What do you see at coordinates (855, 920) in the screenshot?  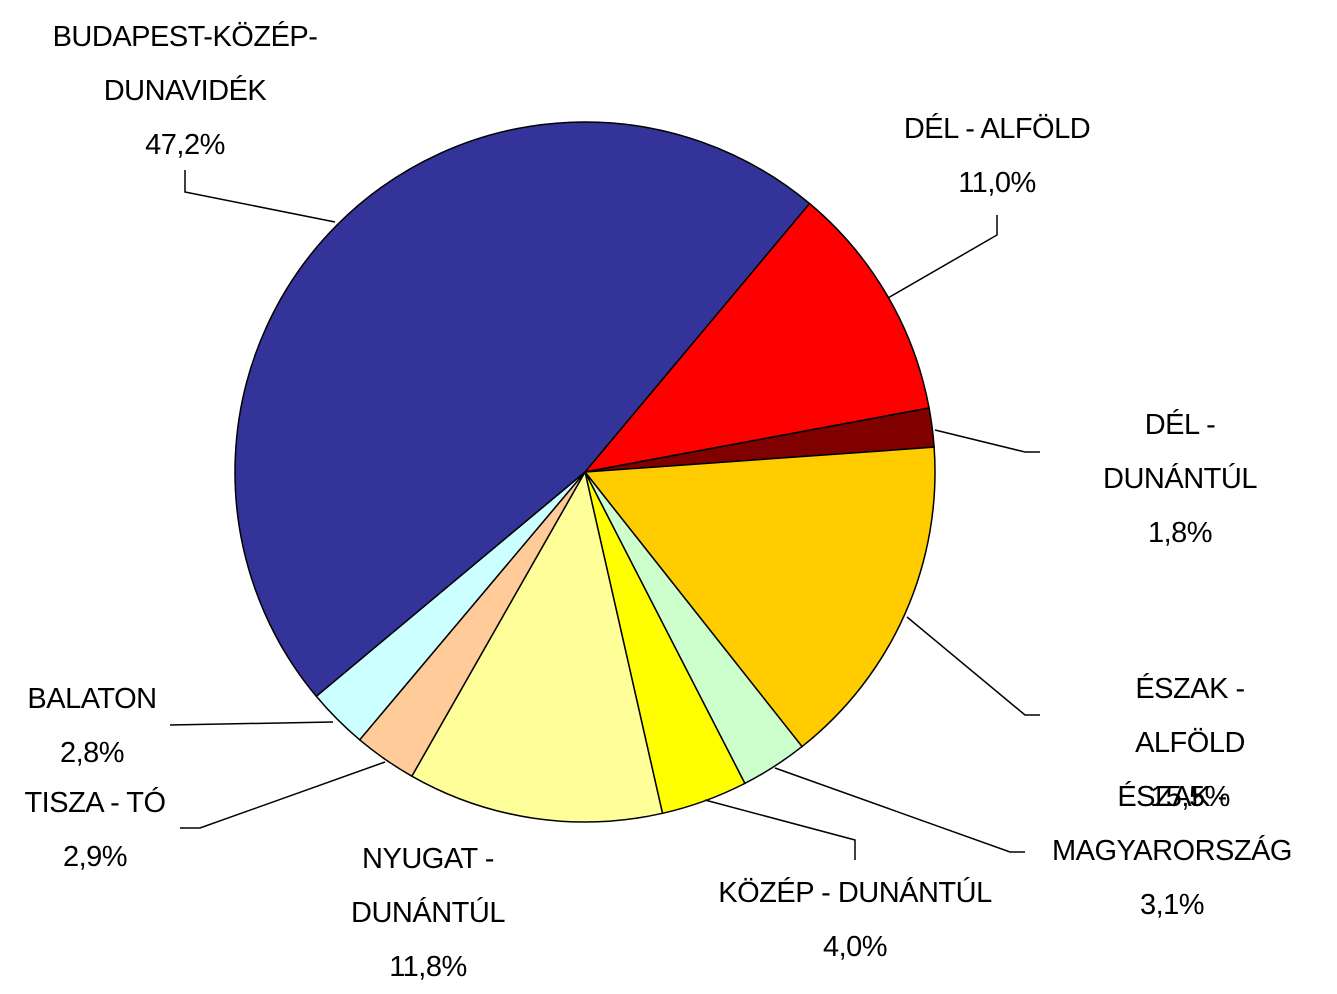 I see `slice-label: KÖZÉP - DUNÁNTÚL 4,0%` at bounding box center [855, 920].